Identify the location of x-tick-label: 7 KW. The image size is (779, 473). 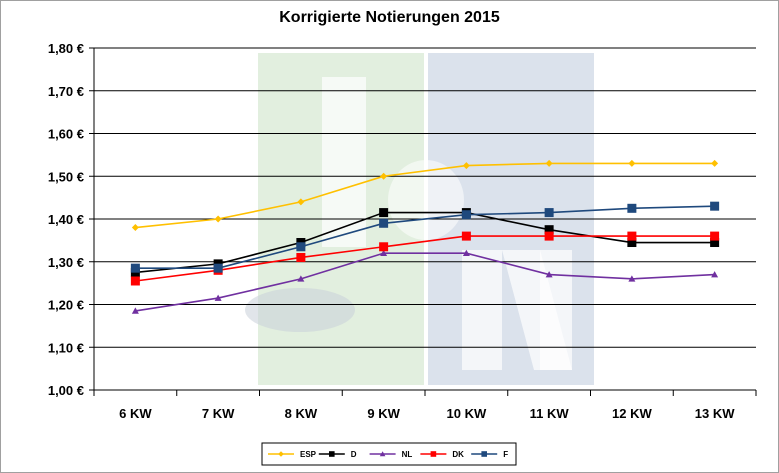
(218, 413).